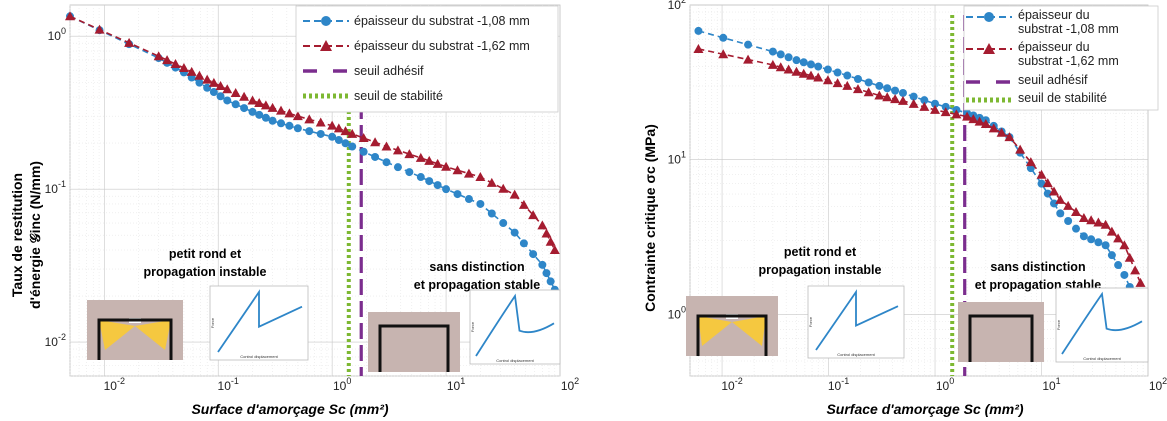 The image size is (1167, 421). I want to click on chart1-ylabel-line2: d'énergie 𝒢inc (N/mm), so click(35, 235).